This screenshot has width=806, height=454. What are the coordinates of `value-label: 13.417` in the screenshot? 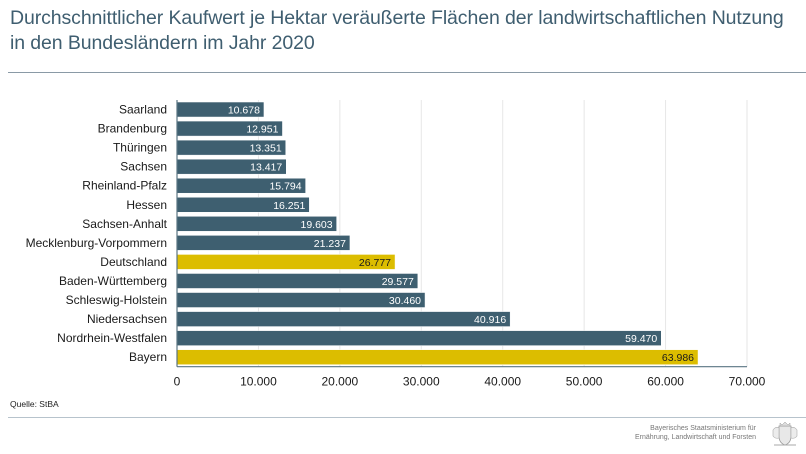 It's located at (266, 168).